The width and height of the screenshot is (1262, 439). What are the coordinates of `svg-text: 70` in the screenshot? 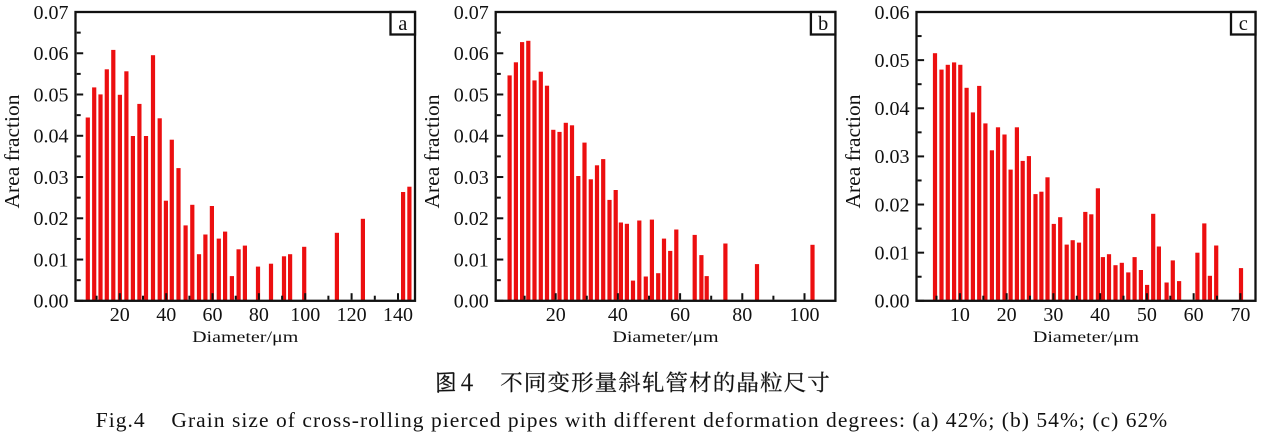 It's located at (1240, 315).